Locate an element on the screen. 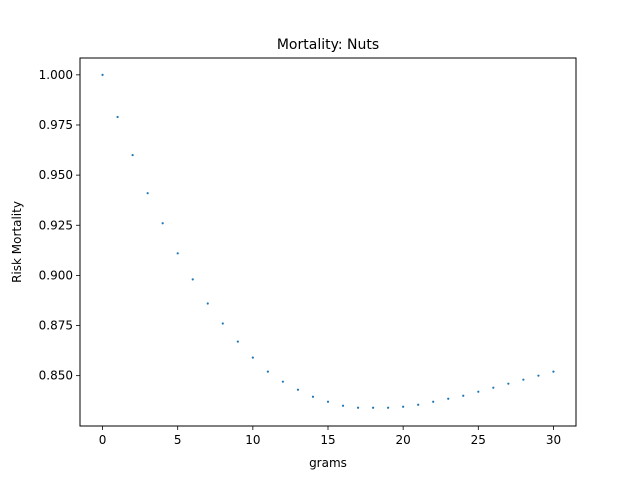 This screenshot has width=640, height=485. x-tick-label: 30 is located at coordinates (553, 440).